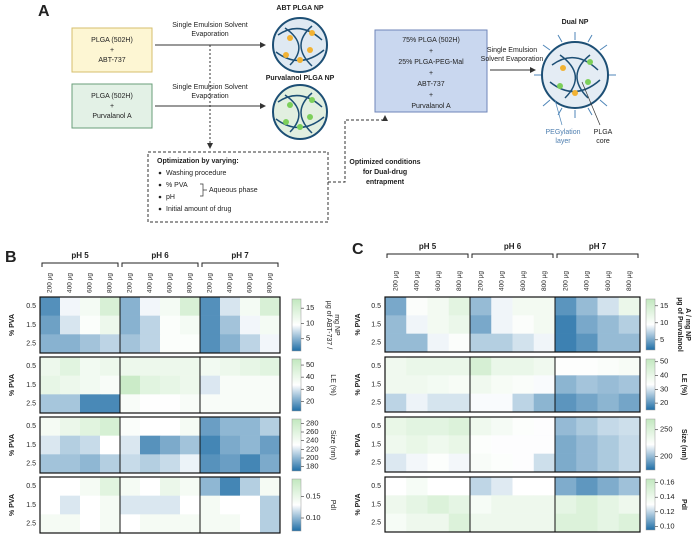 This screenshot has height=543, width=697. Describe the element at coordinates (300, 8) in the screenshot. I see `np-label: ABT PLGA NP` at that location.